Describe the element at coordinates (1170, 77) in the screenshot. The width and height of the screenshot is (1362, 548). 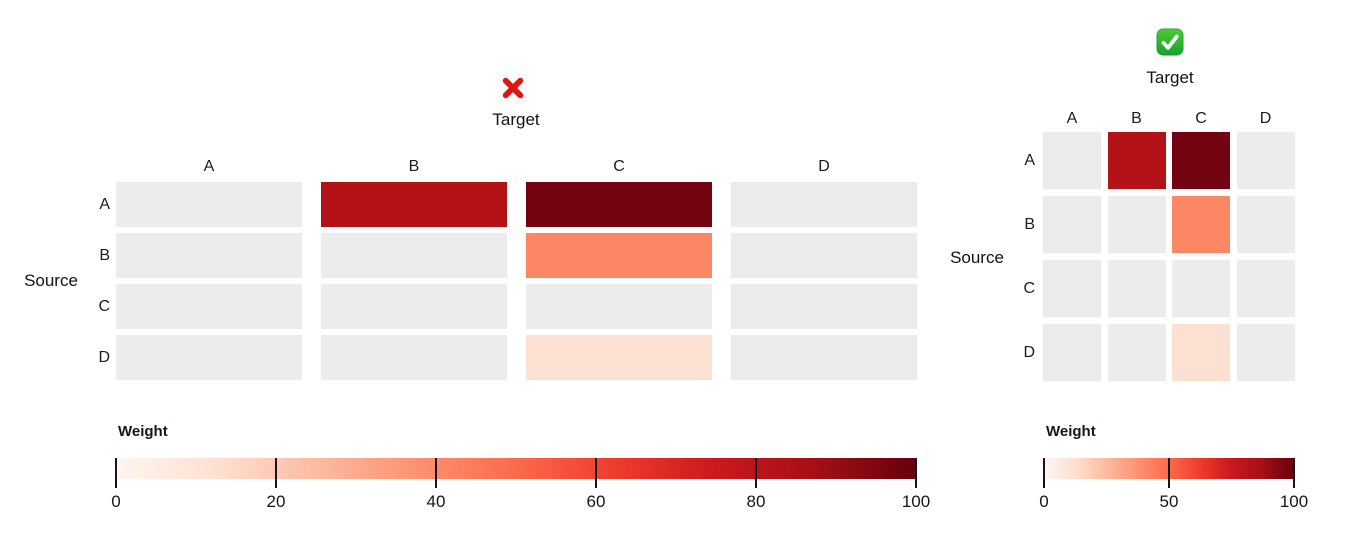
I see `right-target-axis-title: Target` at that location.